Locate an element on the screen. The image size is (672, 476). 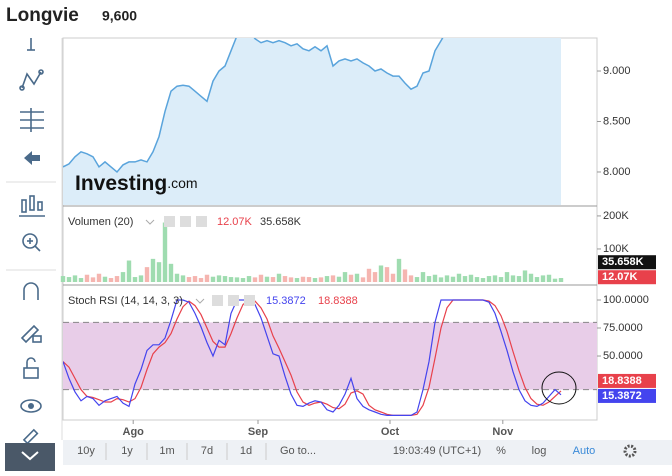
y-tick-label: 8.000 is located at coordinates (617, 172).